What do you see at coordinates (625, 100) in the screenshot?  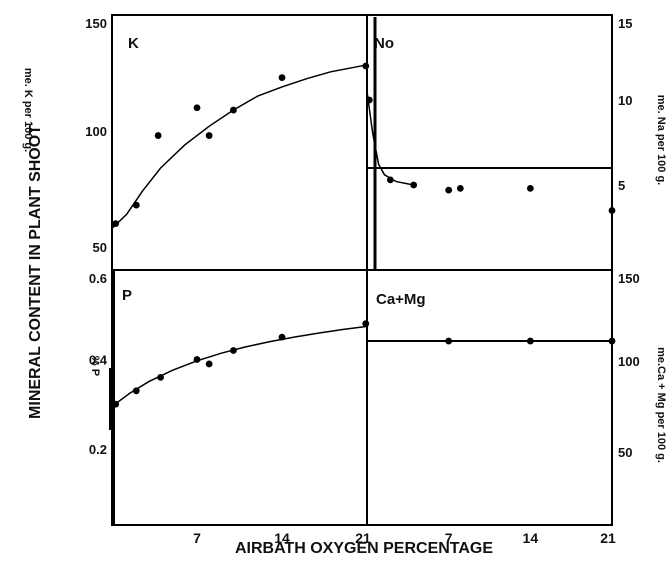 I see `y-tick-label: 10` at bounding box center [625, 100].